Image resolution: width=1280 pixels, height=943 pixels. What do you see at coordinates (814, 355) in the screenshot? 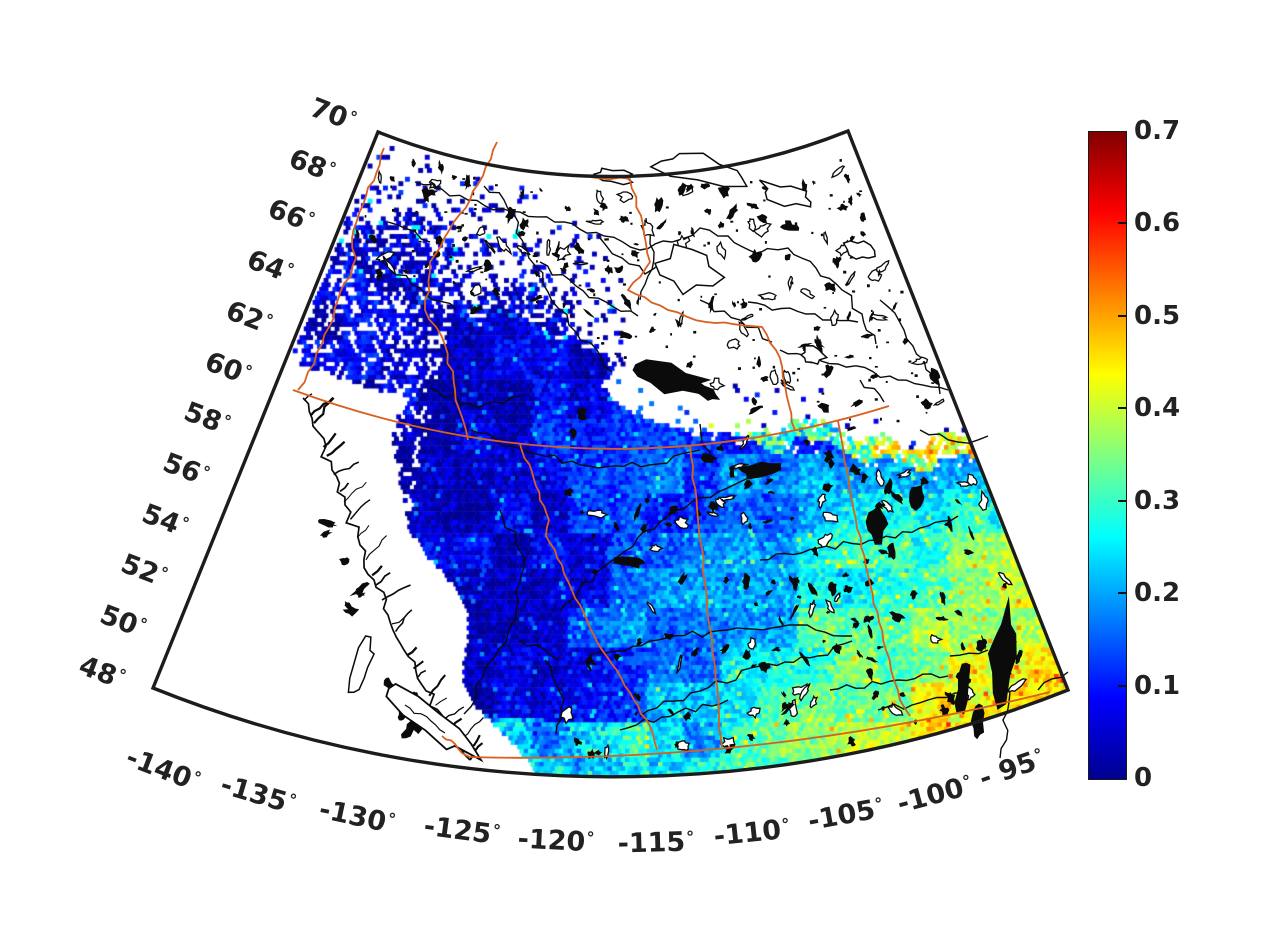
I see `lake-outline` at bounding box center [814, 355].